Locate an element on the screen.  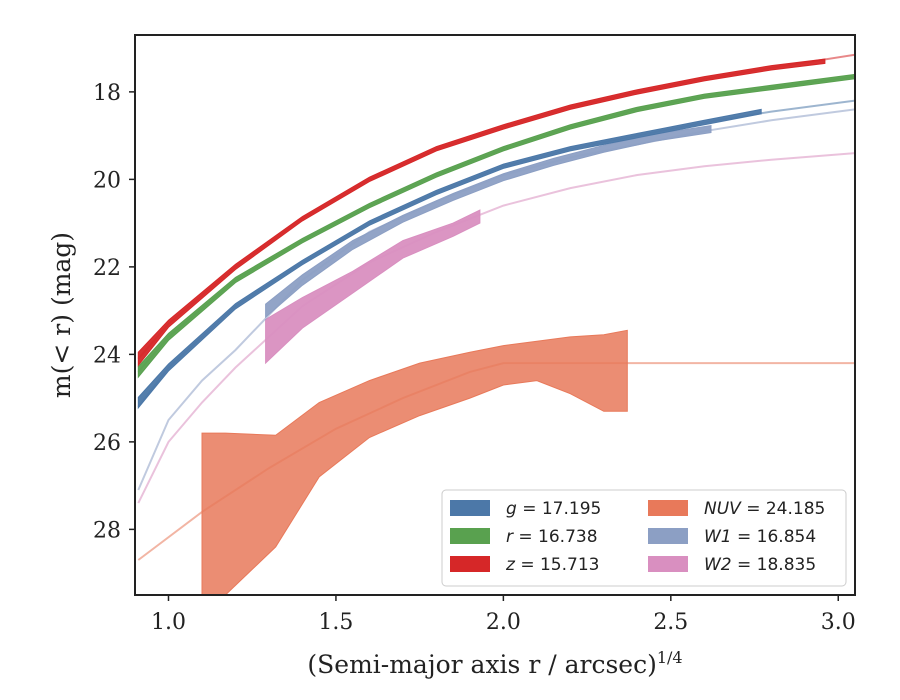
legend-label: r = 16.738 is located at coordinates (552, 537).